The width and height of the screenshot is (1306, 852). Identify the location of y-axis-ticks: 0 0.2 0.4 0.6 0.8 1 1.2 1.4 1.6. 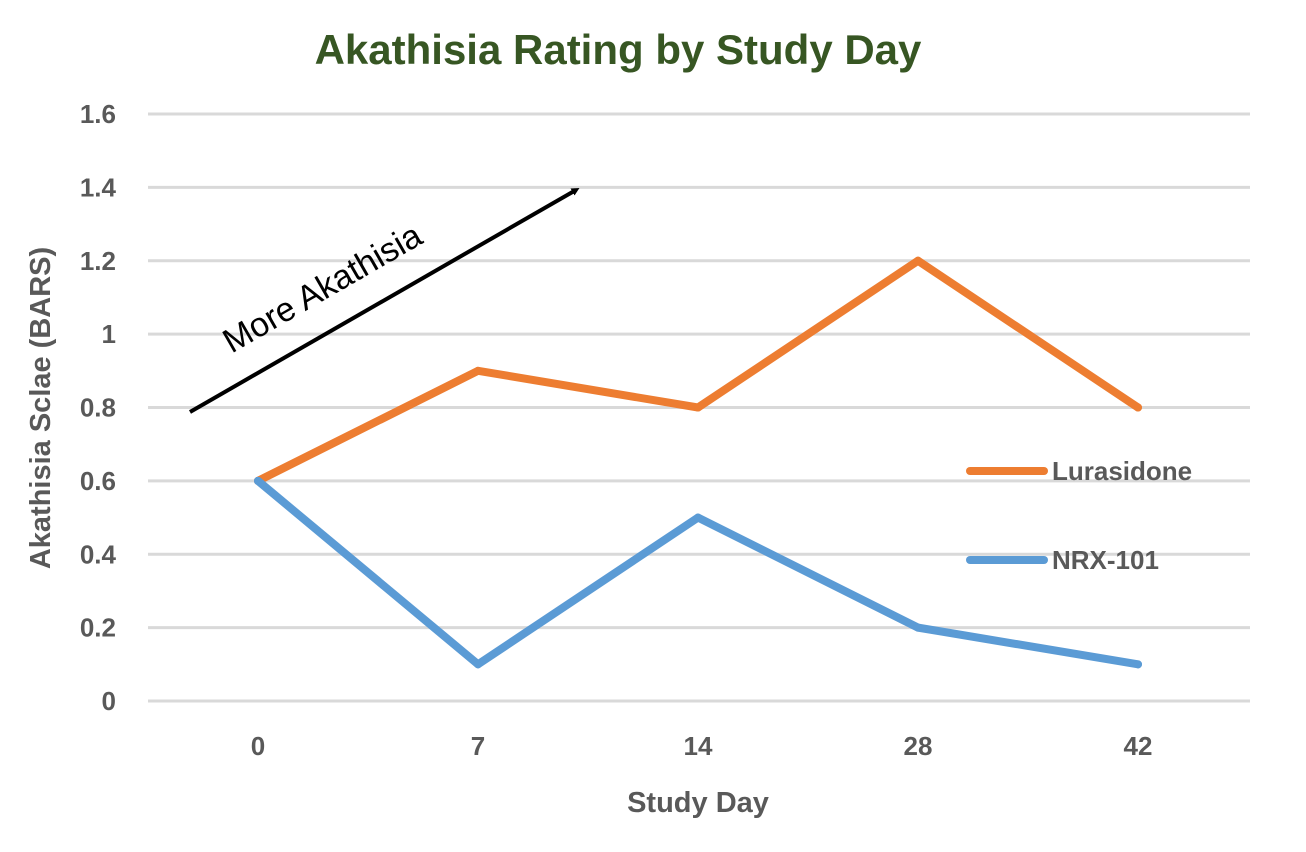
(98, 407).